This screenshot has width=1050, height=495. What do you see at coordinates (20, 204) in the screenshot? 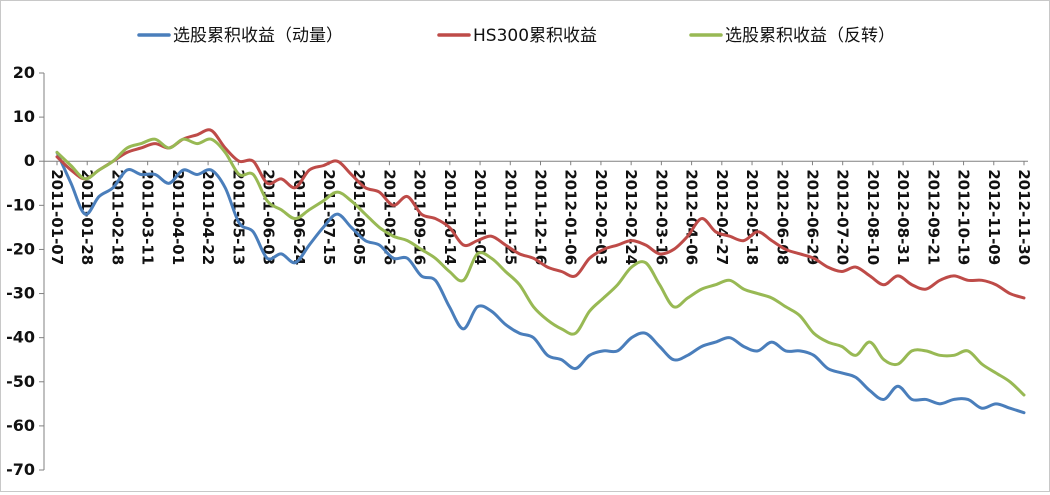
I see `y-tick-label: -10` at bounding box center [20, 204].